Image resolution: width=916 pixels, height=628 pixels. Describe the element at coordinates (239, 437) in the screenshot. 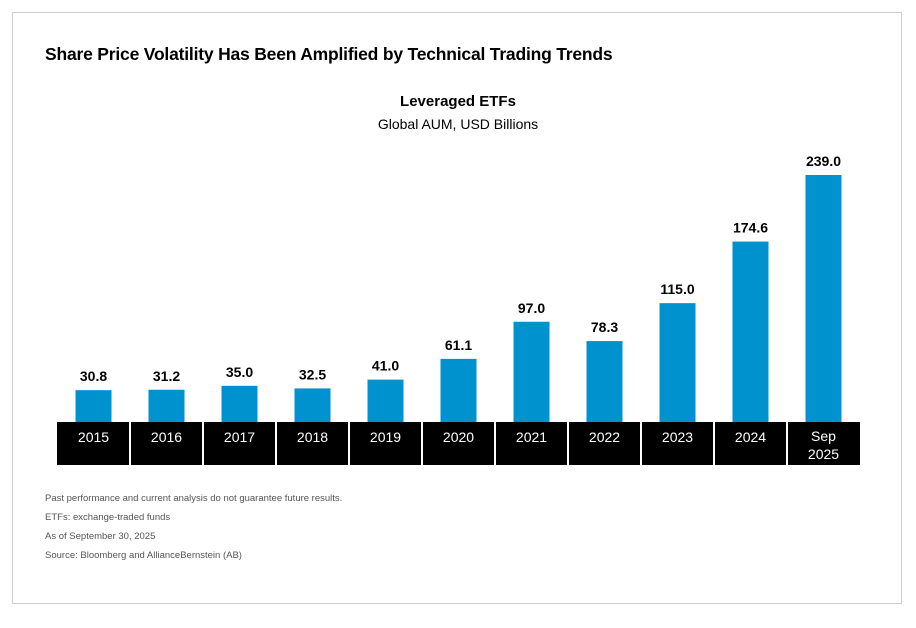

I see `x-tick-label: 2017` at that location.